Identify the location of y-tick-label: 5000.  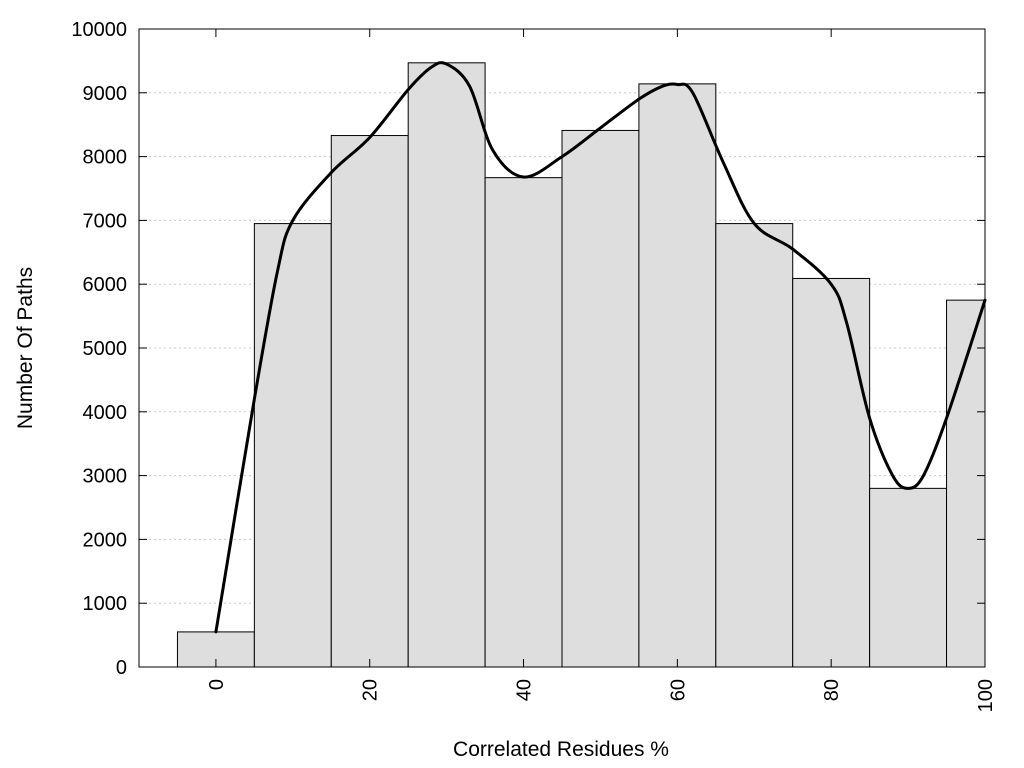
(105, 349).